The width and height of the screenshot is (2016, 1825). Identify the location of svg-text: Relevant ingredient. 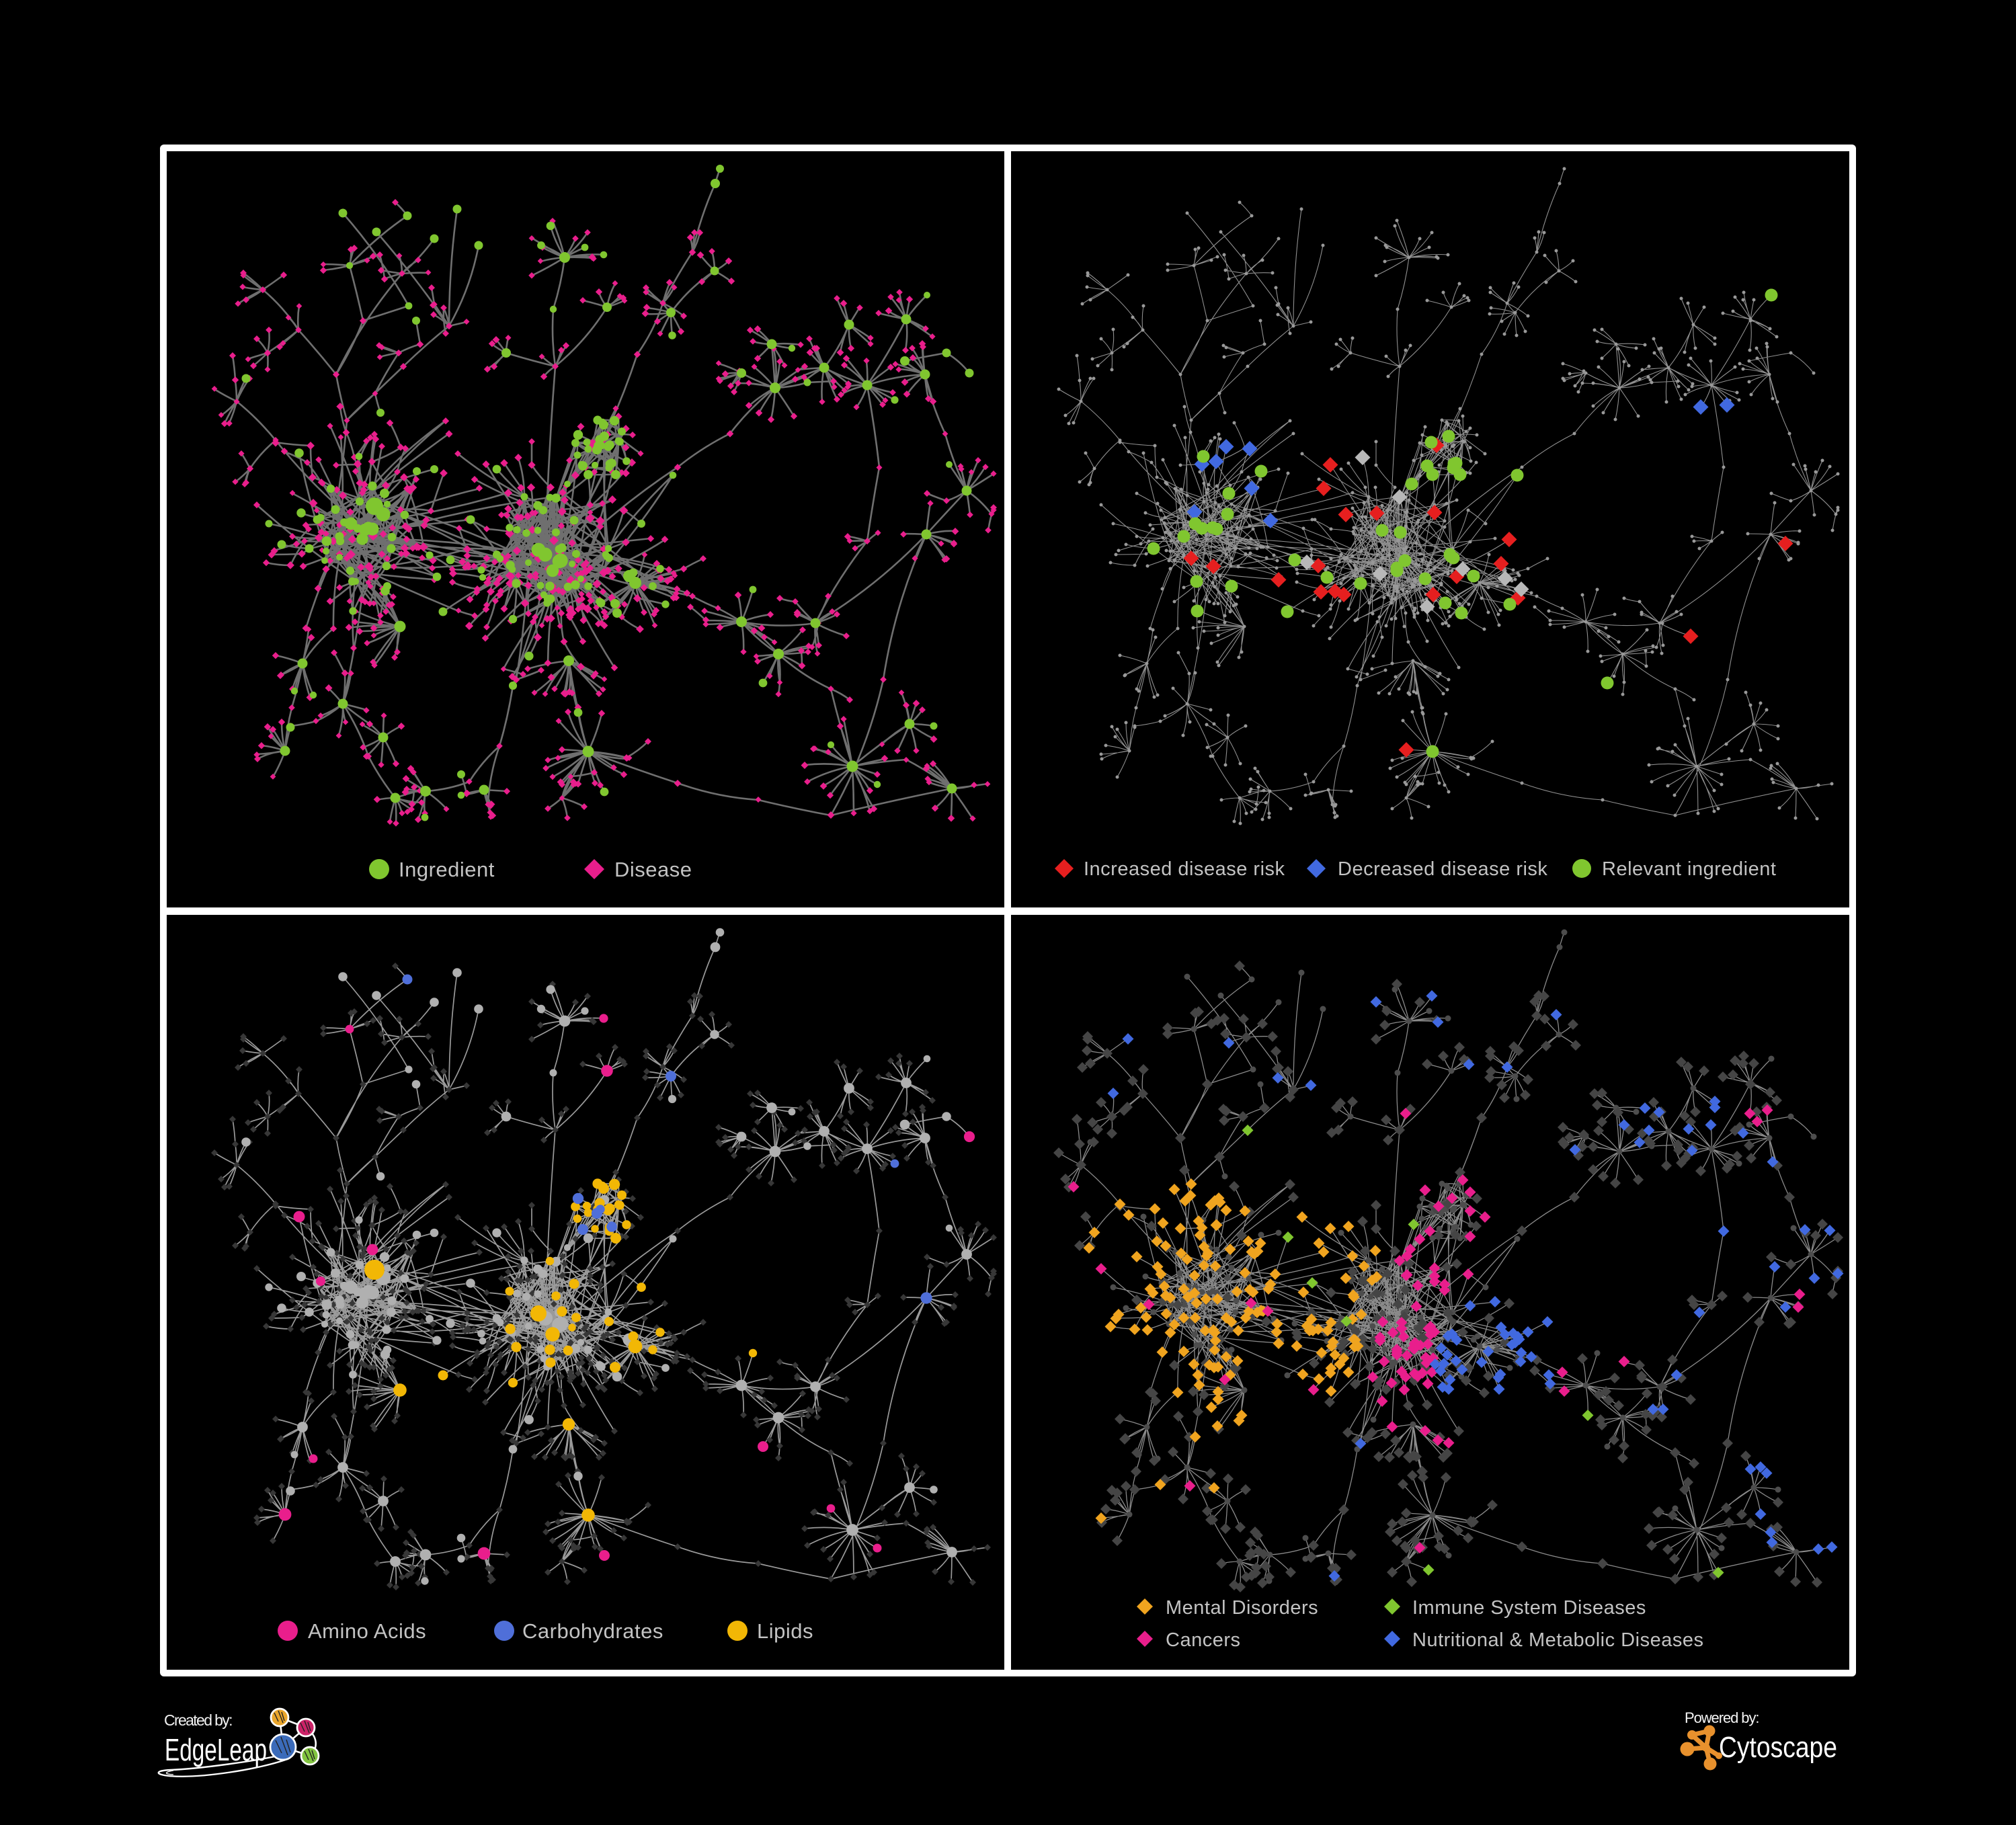
(1689, 869).